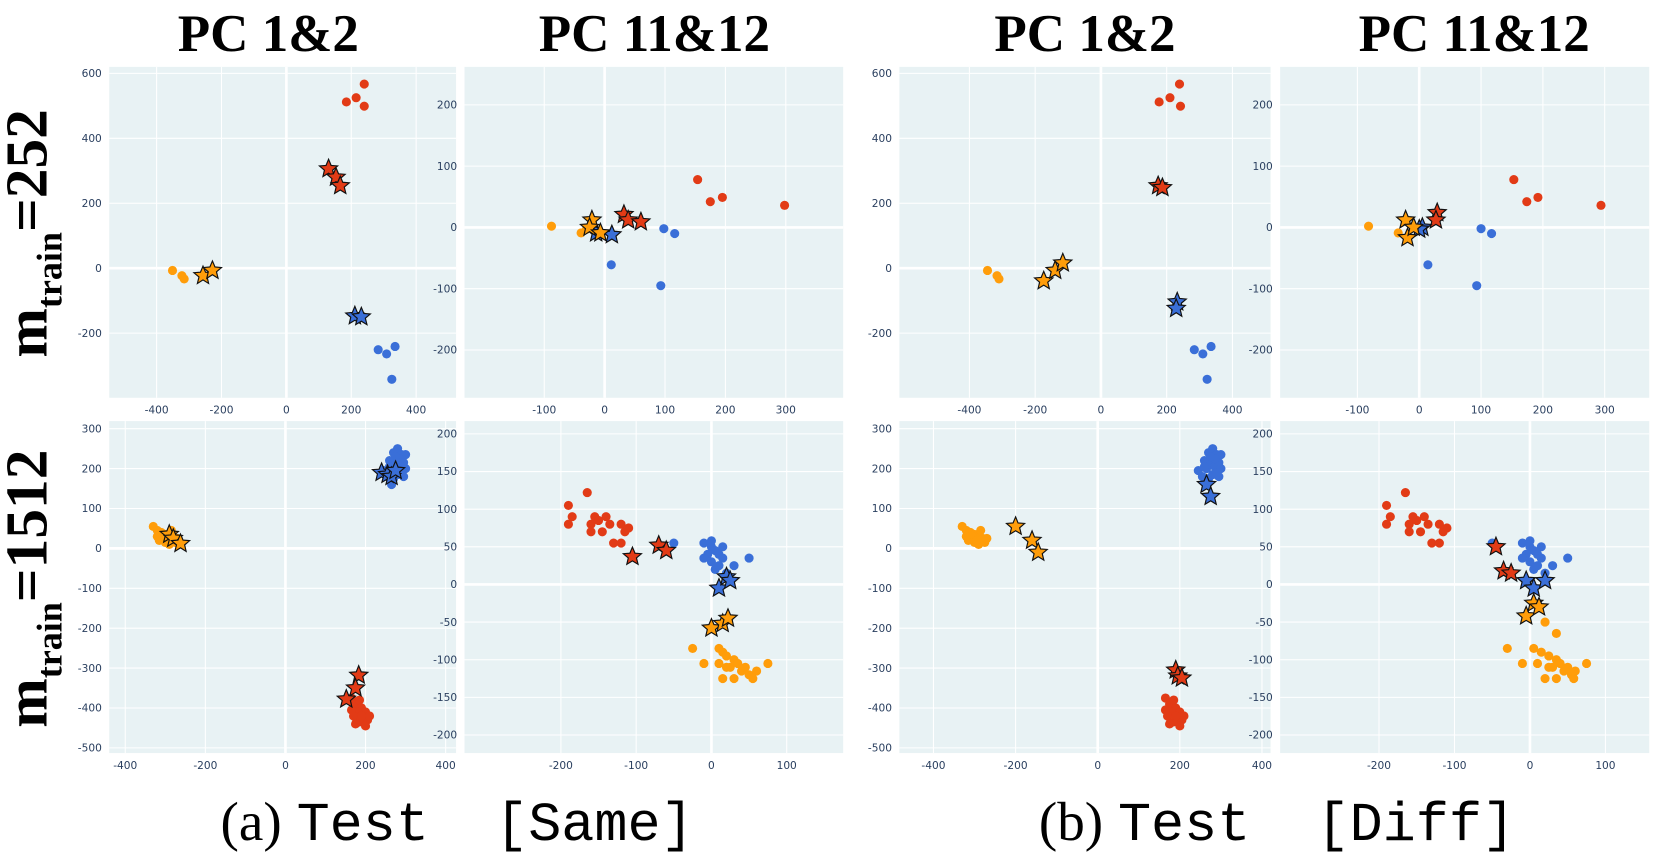 The width and height of the screenshot is (1663, 856). I want to click on x-tick-label: 200, so click(351, 411).